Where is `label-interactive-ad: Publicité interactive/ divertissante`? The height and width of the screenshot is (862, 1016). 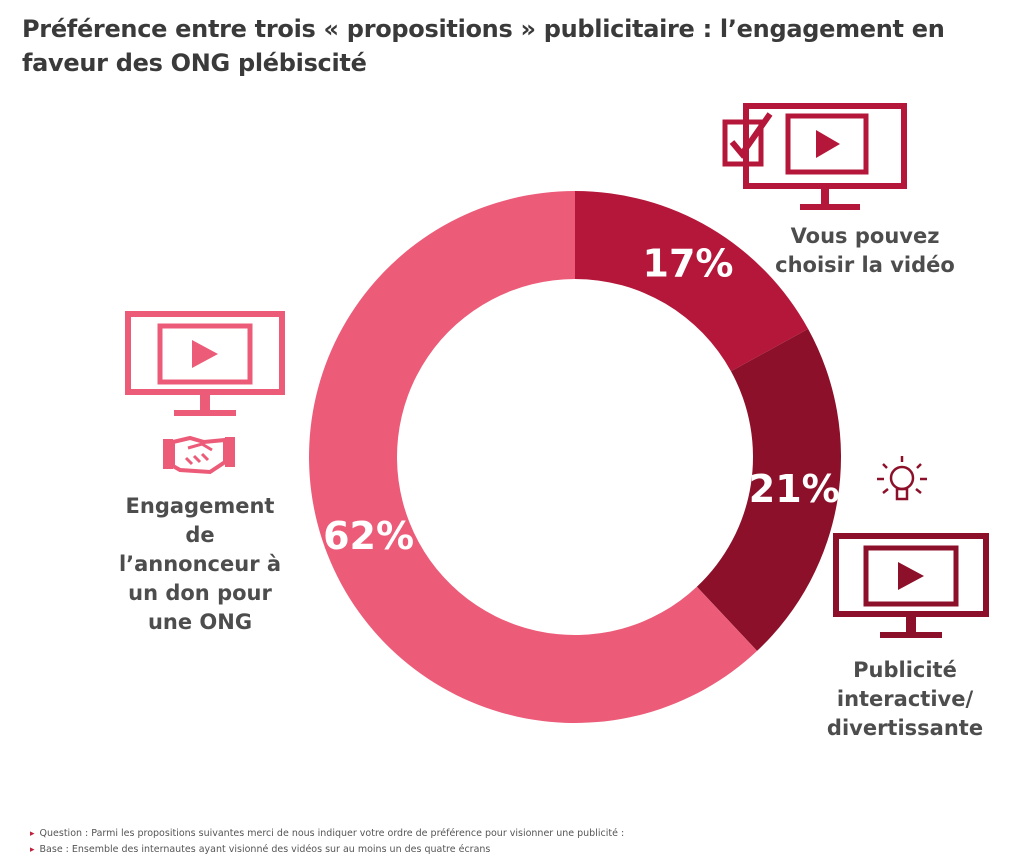 label-interactive-ad: Publicité interactive/ divertissante is located at coordinates (905, 699).